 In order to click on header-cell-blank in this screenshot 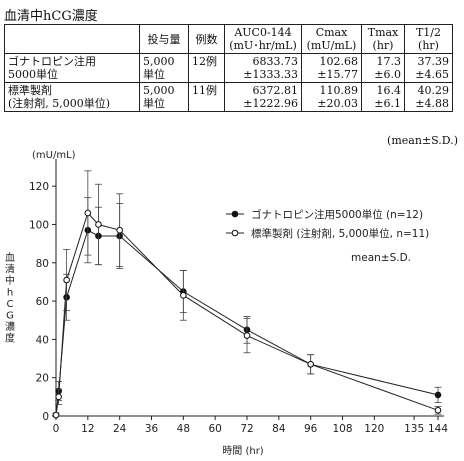, I will do `click(72, 39)`.